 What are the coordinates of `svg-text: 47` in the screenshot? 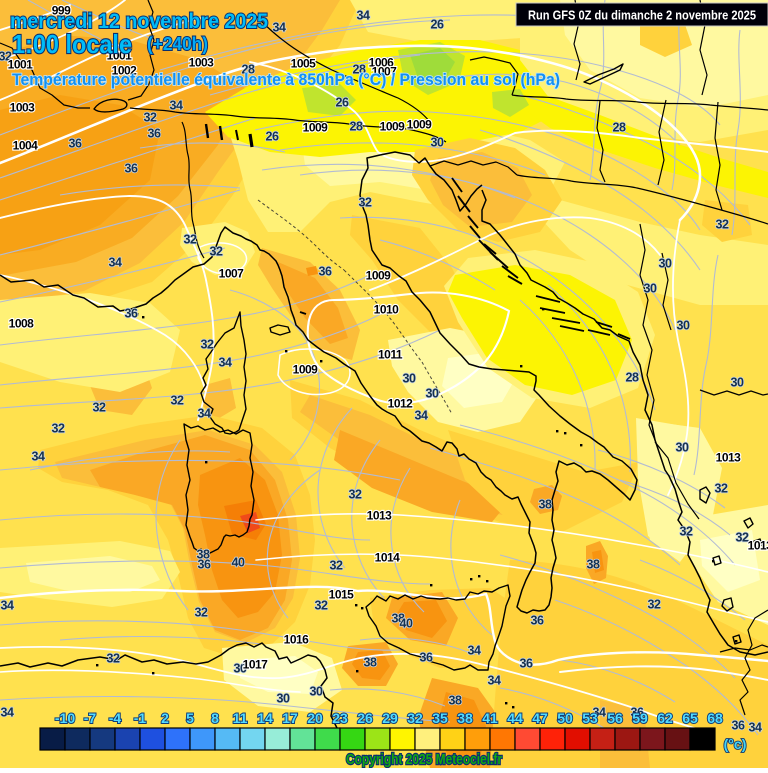 It's located at (540, 718).